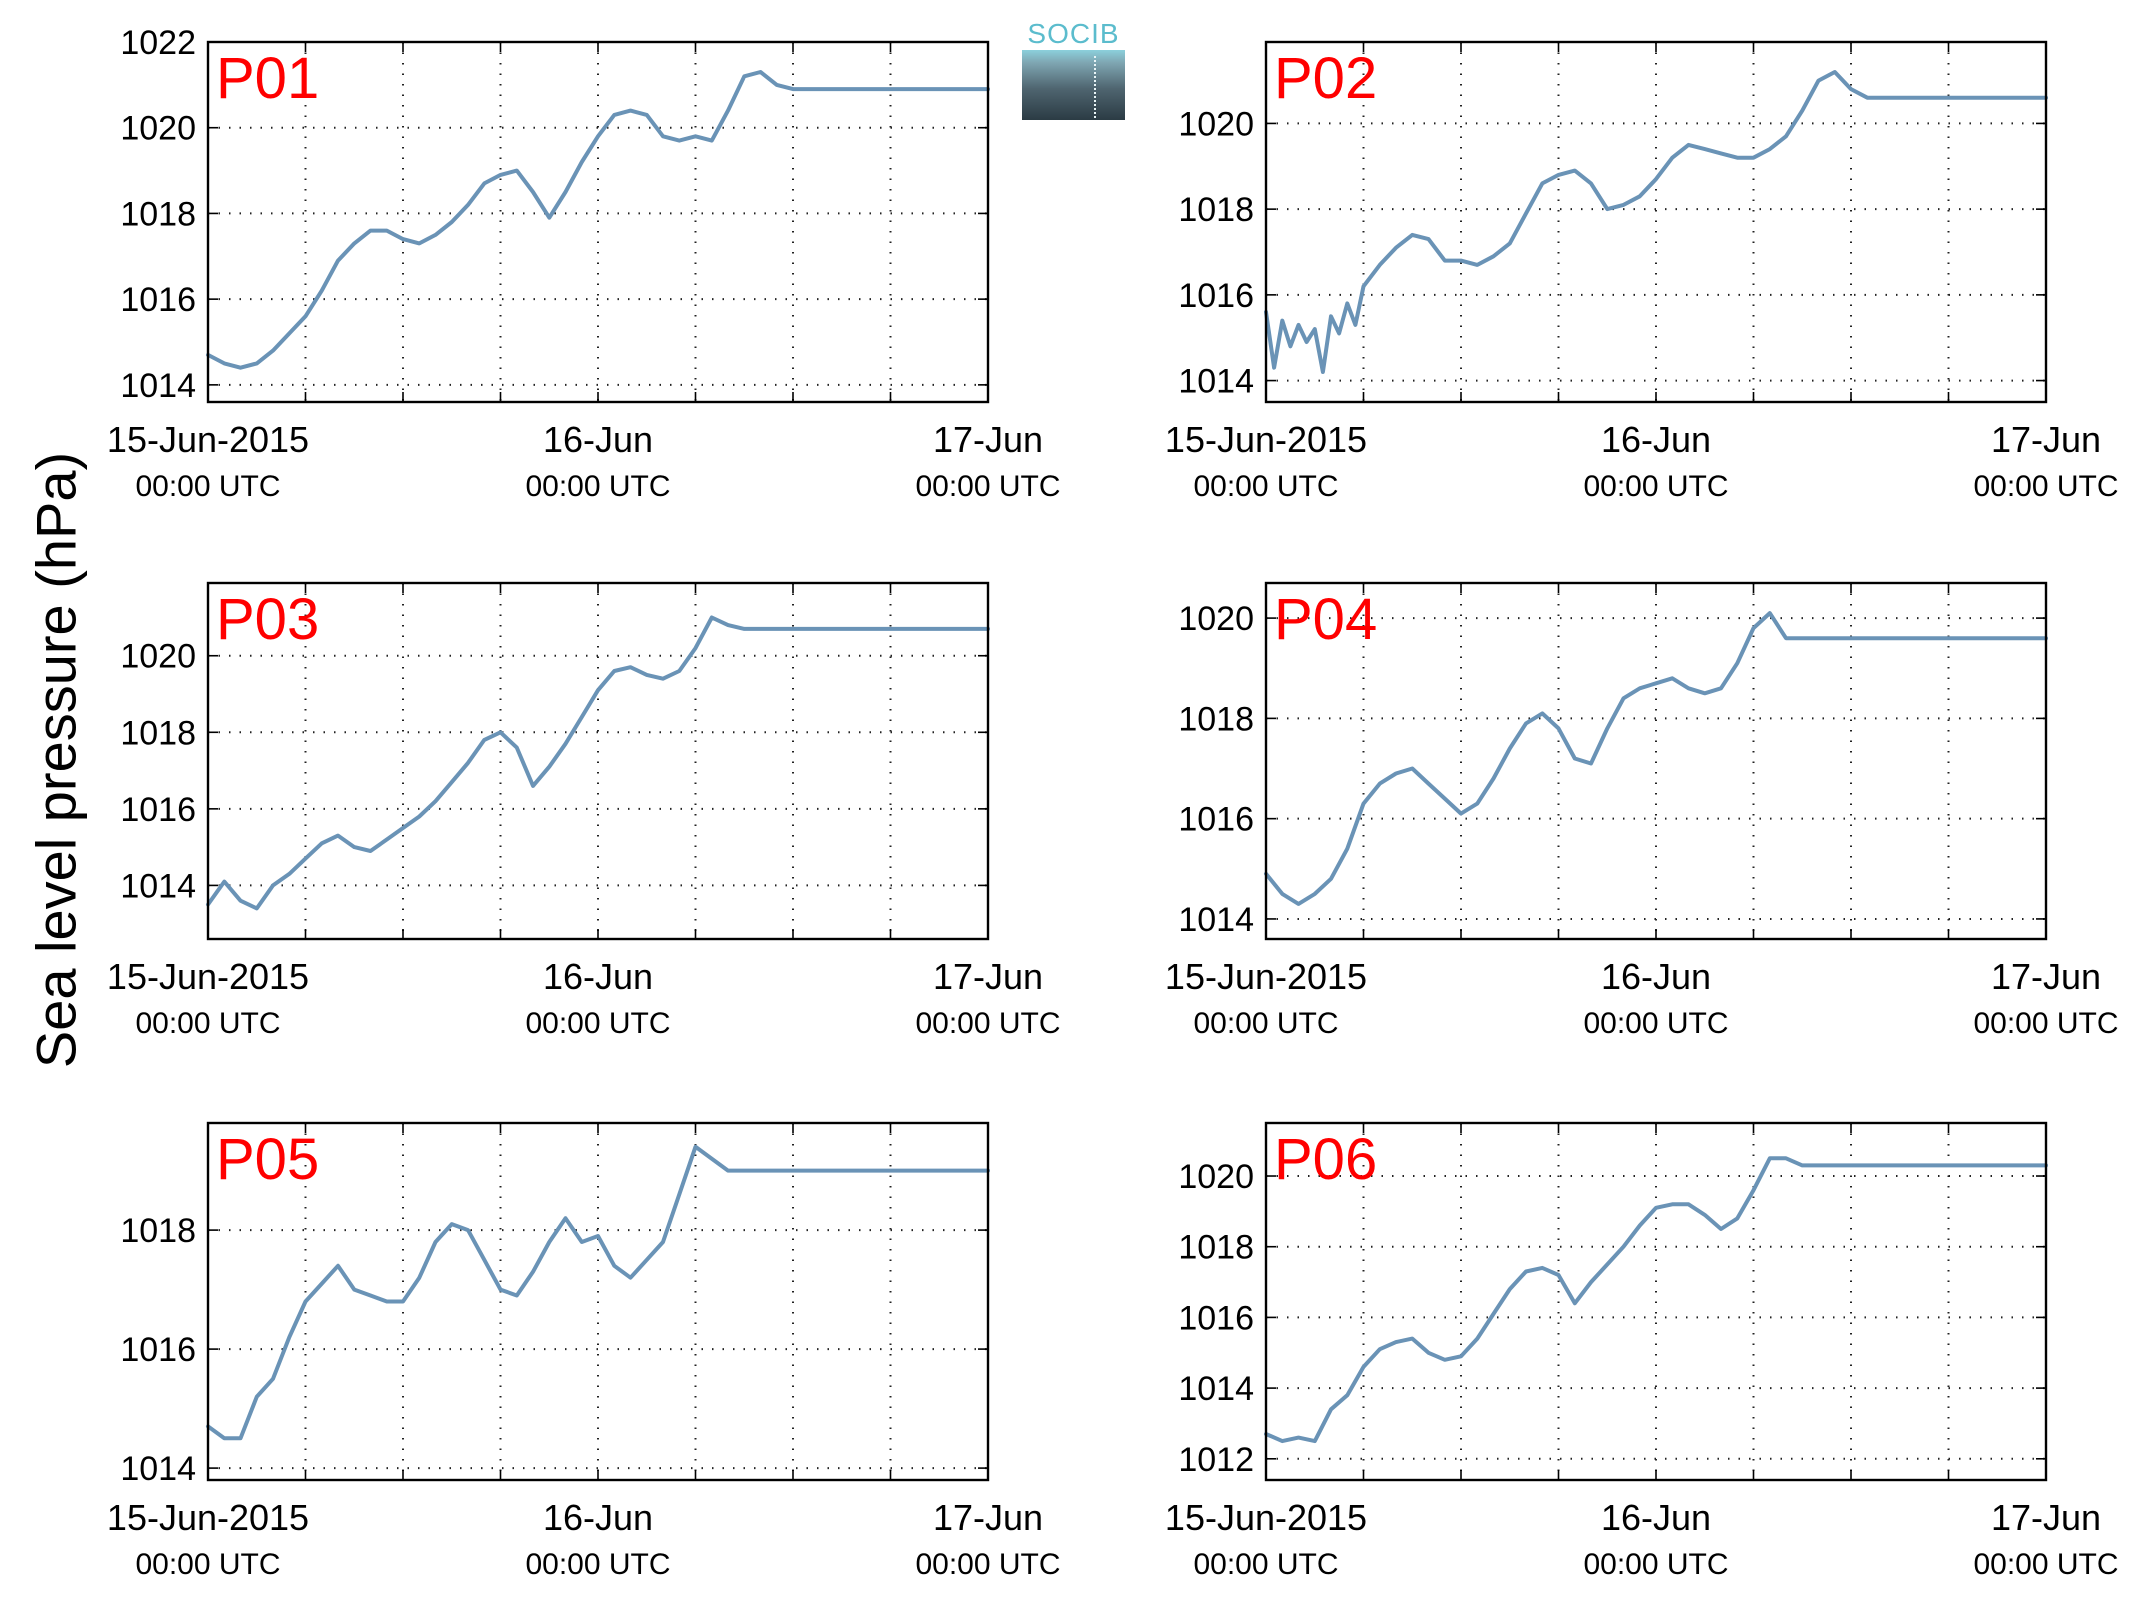  Describe the element at coordinates (1325, 619) in the screenshot. I see `panel-label: P04` at that location.